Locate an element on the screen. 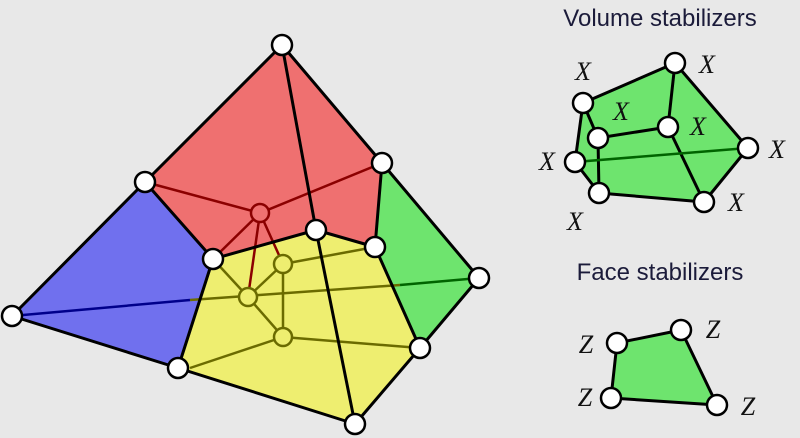  red-region is located at coordinates (263, 152).